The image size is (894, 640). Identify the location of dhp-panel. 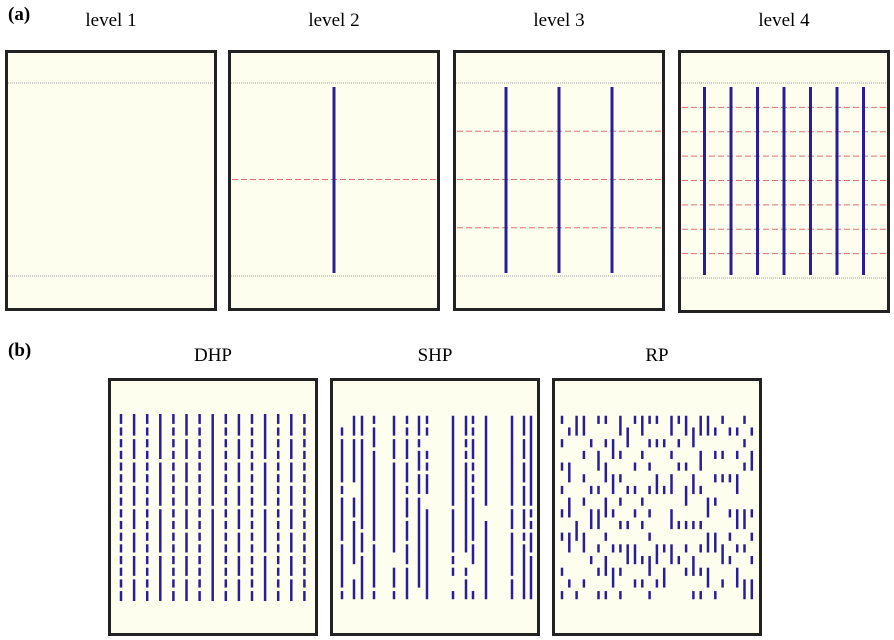
(213, 507).